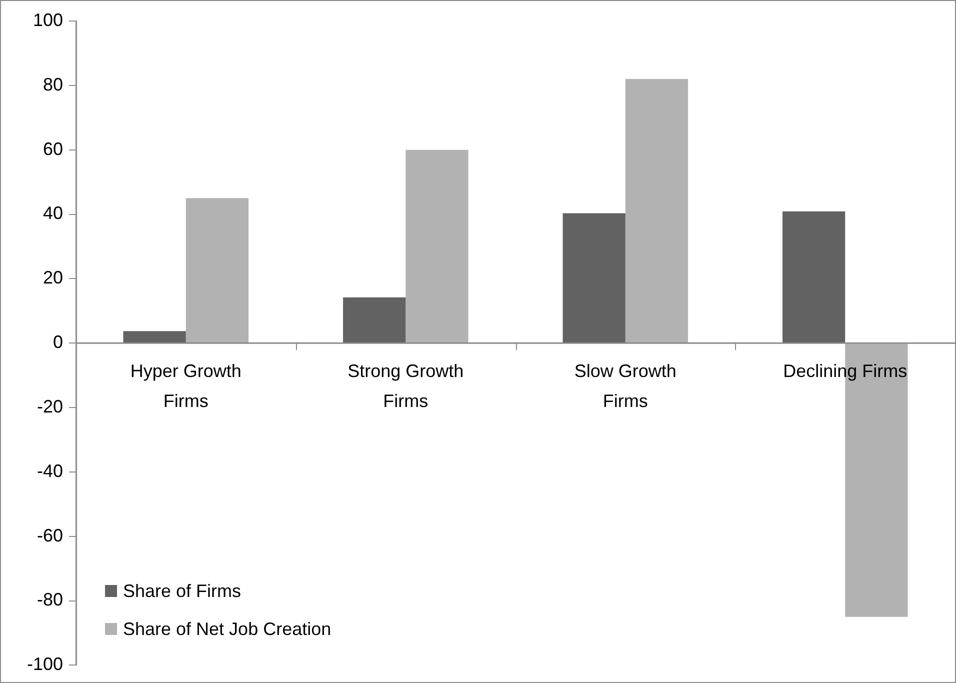 The width and height of the screenshot is (956, 683). I want to click on y-tick-label: 100, so click(48, 20).